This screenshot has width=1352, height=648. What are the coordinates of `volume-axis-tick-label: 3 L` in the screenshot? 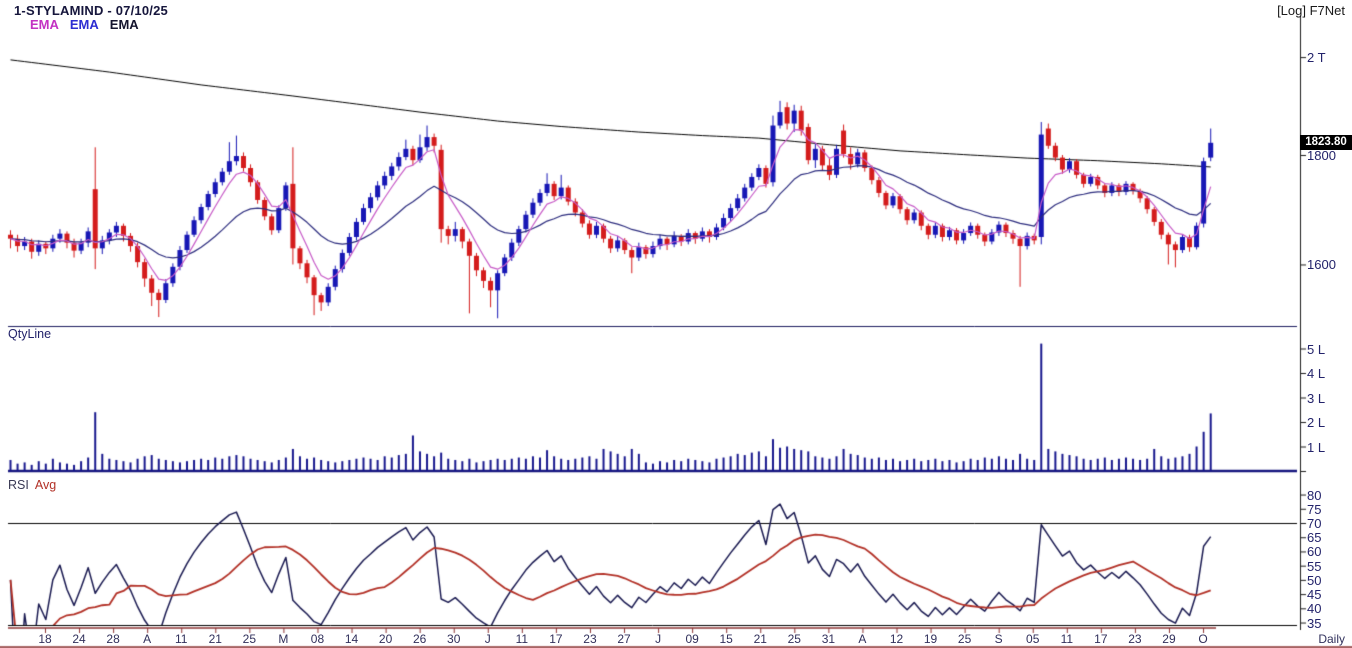 It's located at (1316, 398).